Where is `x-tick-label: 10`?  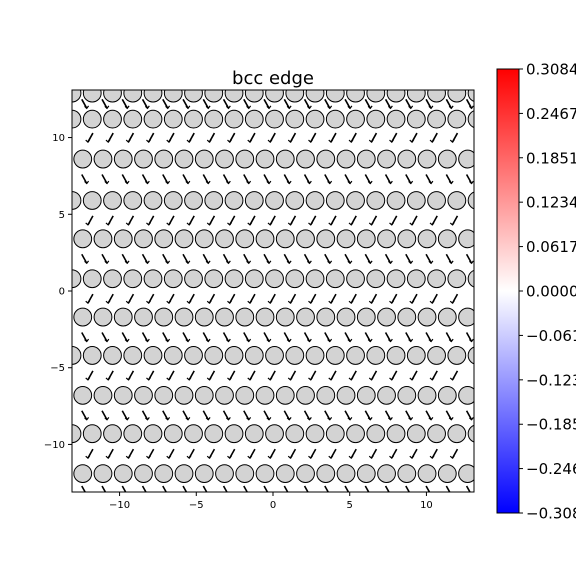 x-tick-label: 10 is located at coordinates (426, 505).